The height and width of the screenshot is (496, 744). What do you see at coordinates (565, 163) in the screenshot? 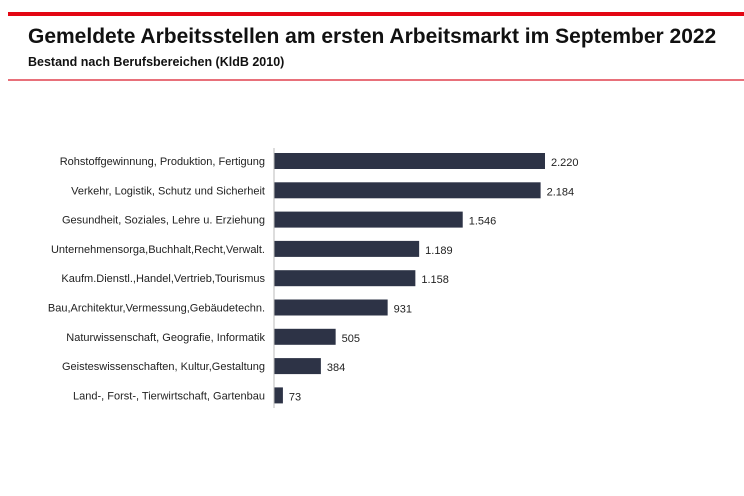
I see `value-label: 2.220` at bounding box center [565, 163].